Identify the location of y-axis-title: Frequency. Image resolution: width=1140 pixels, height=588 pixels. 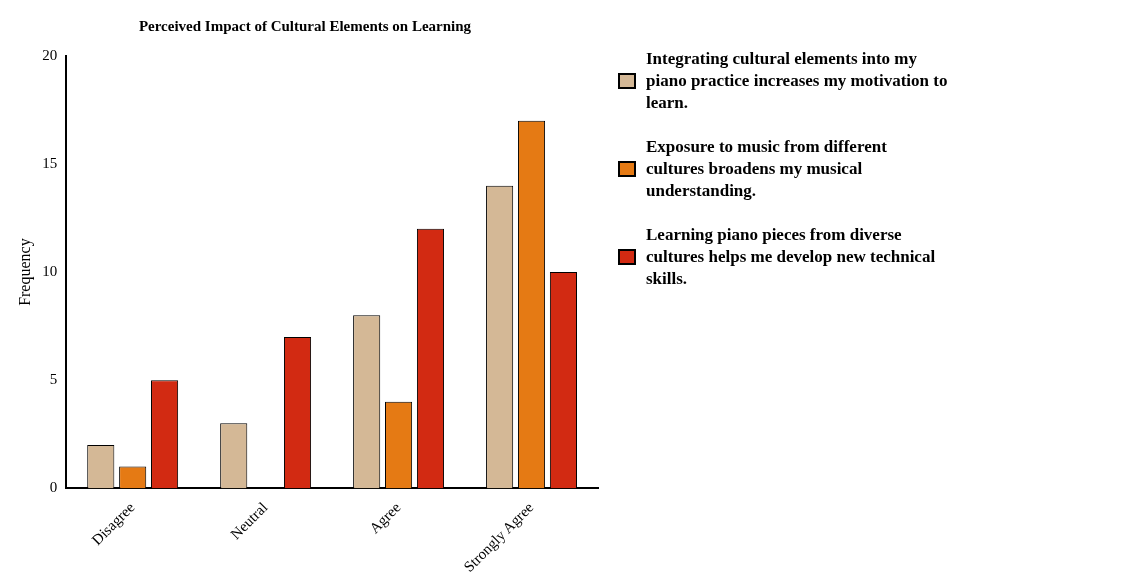
(24, 272).